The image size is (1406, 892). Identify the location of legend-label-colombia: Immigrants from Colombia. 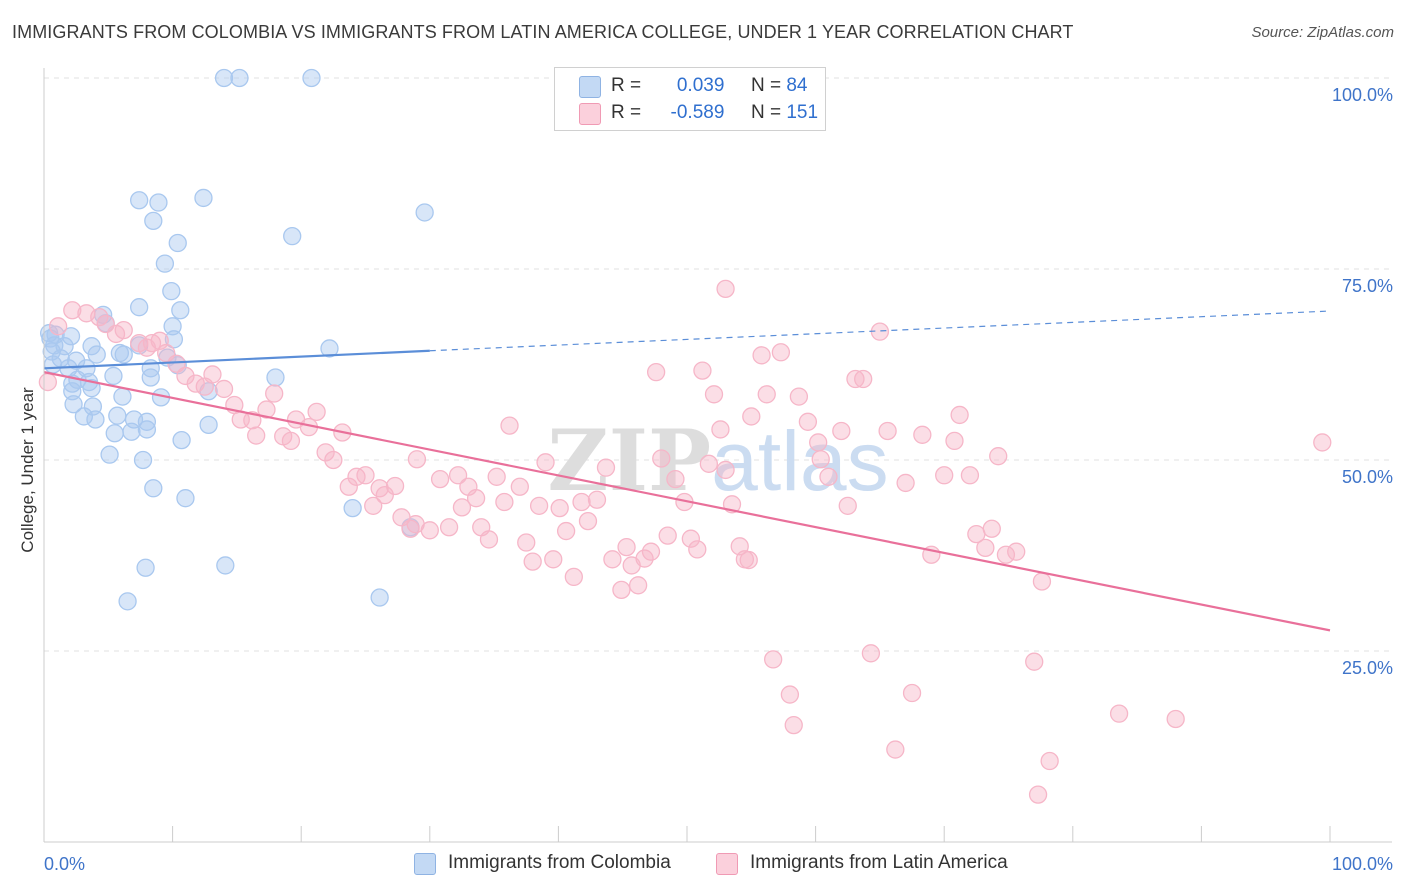
(559, 862).